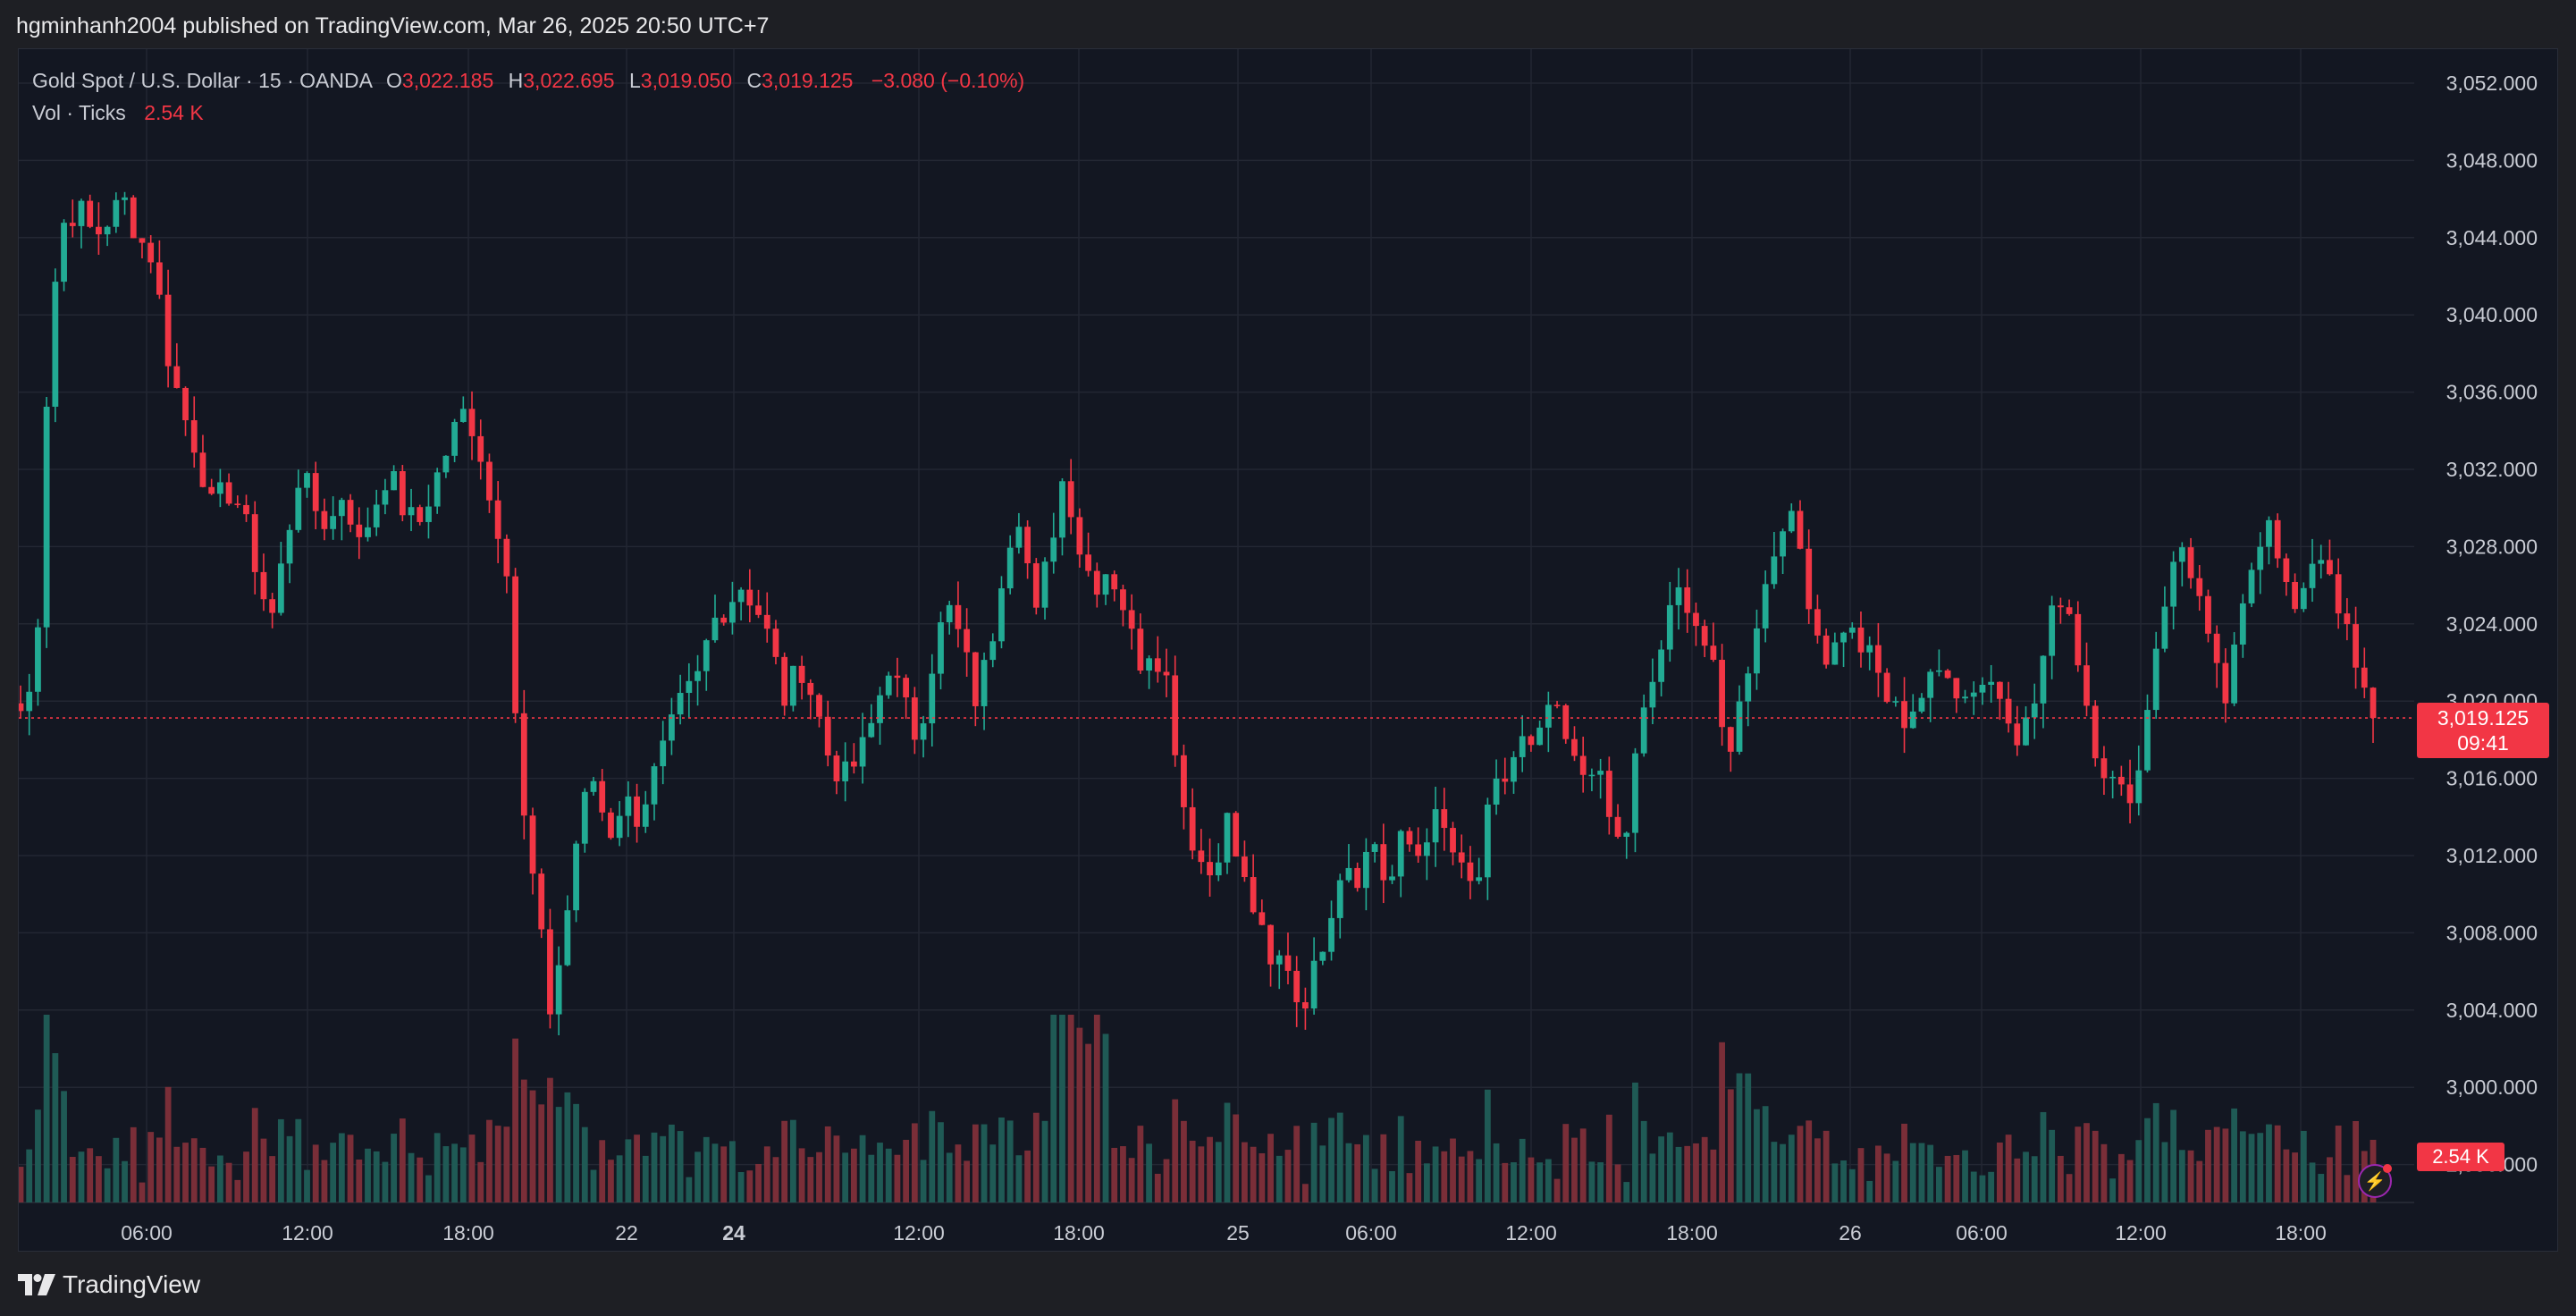 The image size is (2576, 1316). I want to click on y-tick-label: 3,008.000, so click(2492, 932).